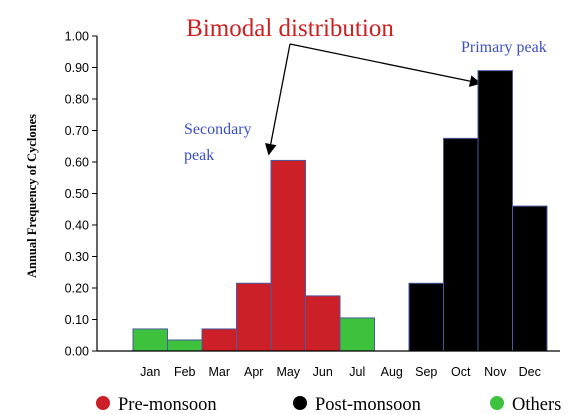 The height and width of the screenshot is (414, 586). Describe the element at coordinates (185, 345) in the screenshot. I see `bar-feb` at that location.